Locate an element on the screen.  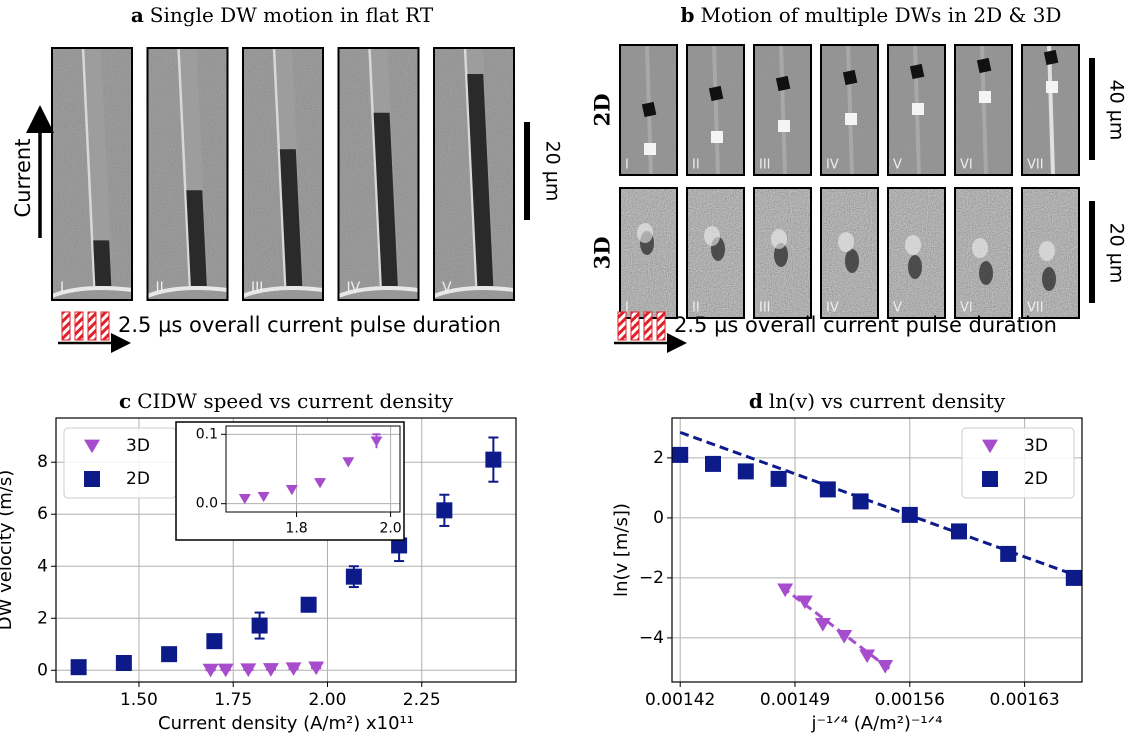
legend-marker is located at coordinates (92, 446).